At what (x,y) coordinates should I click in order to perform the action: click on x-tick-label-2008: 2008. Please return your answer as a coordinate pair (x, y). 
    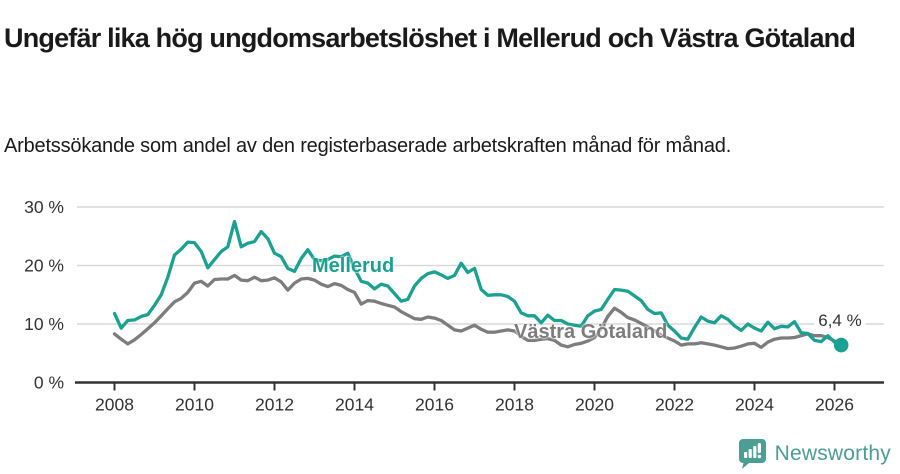
    Looking at the image, I should click on (114, 405).